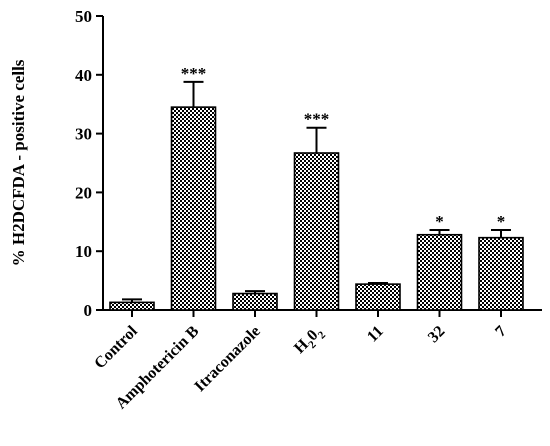 The height and width of the screenshot is (446, 550). What do you see at coordinates (89, 163) in the screenshot?
I see `y-ticks: 0 10 20 30 40 50` at bounding box center [89, 163].